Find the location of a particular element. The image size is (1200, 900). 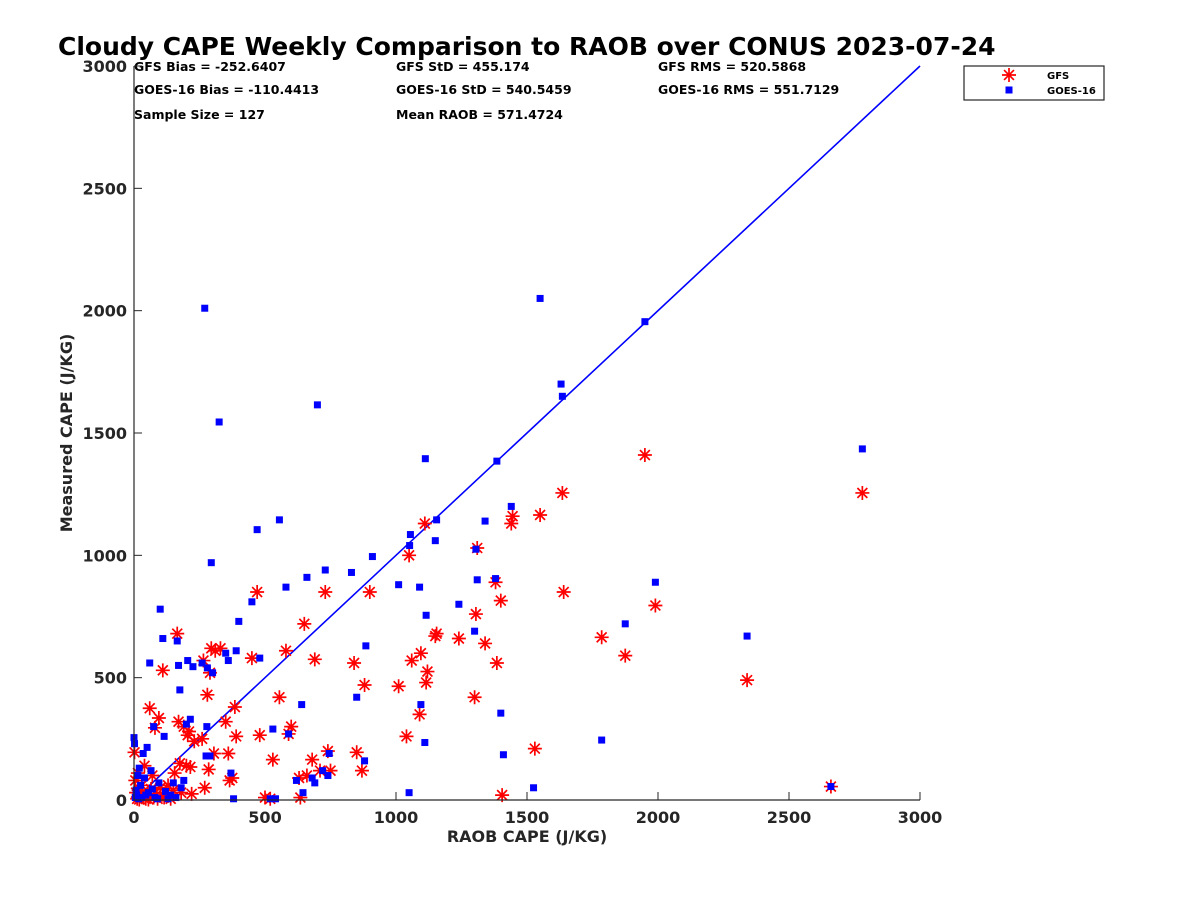

legend-goes16-marker is located at coordinates (1009, 90).